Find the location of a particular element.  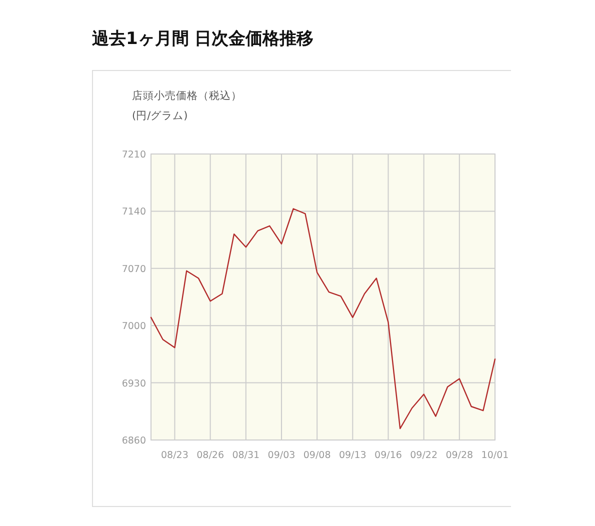

x-tick-label: 09/22 is located at coordinates (424, 455).